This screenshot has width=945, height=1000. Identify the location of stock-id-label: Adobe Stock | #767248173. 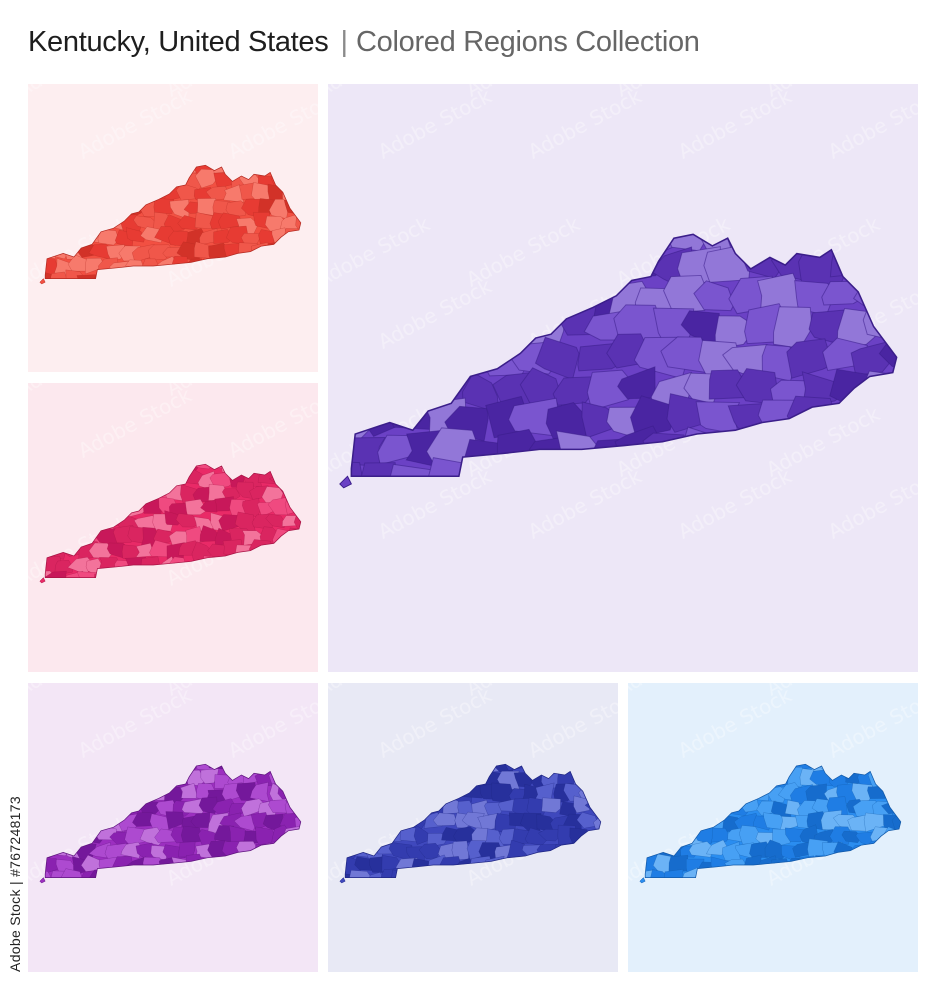
(15, 884).